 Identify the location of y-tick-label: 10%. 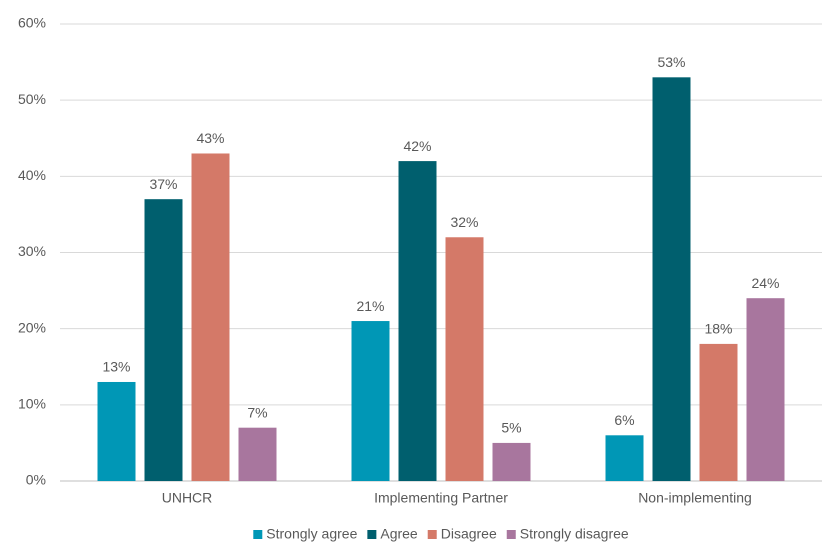
(32, 404).